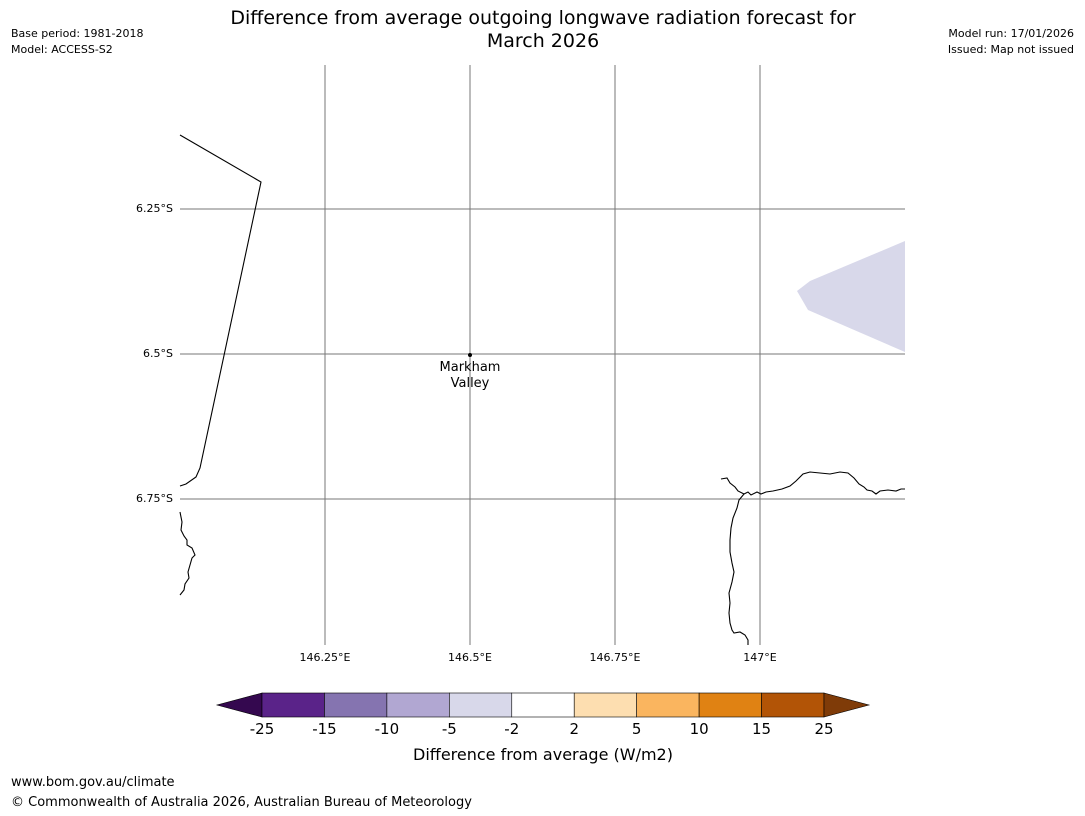 The image size is (1085, 816). Describe the element at coordinates (1010, 49) in the screenshot. I see `issued-status: Issued: Map not issued` at that location.